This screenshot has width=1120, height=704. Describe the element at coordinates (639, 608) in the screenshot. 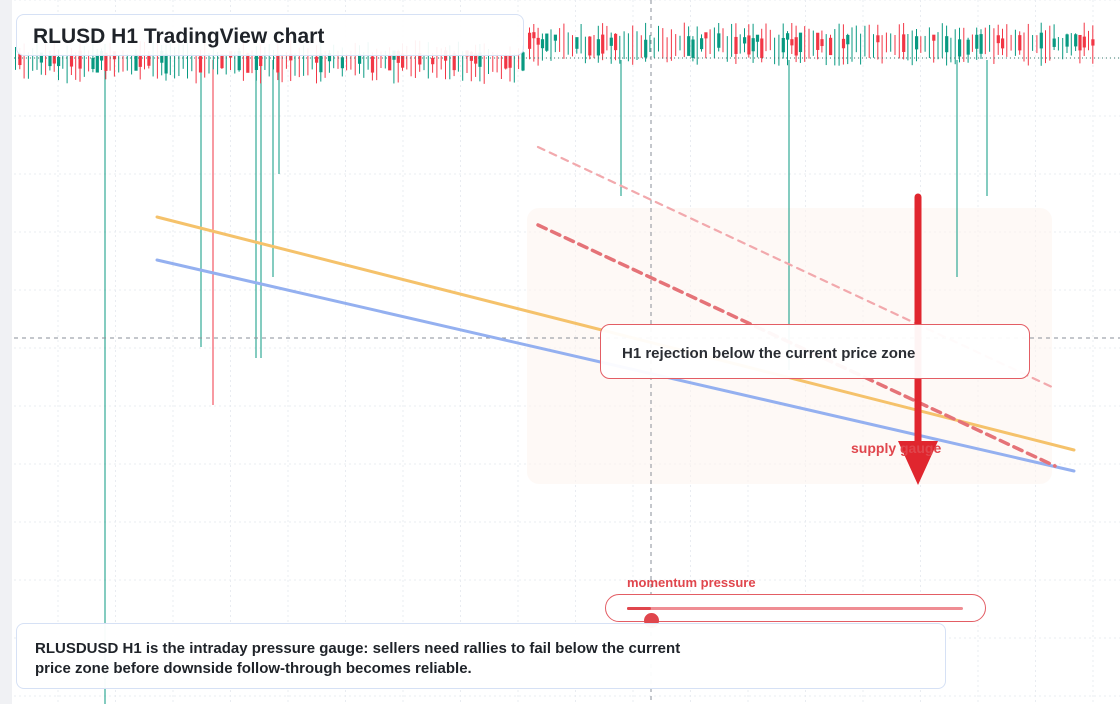

I see `gauge-fill` at that location.